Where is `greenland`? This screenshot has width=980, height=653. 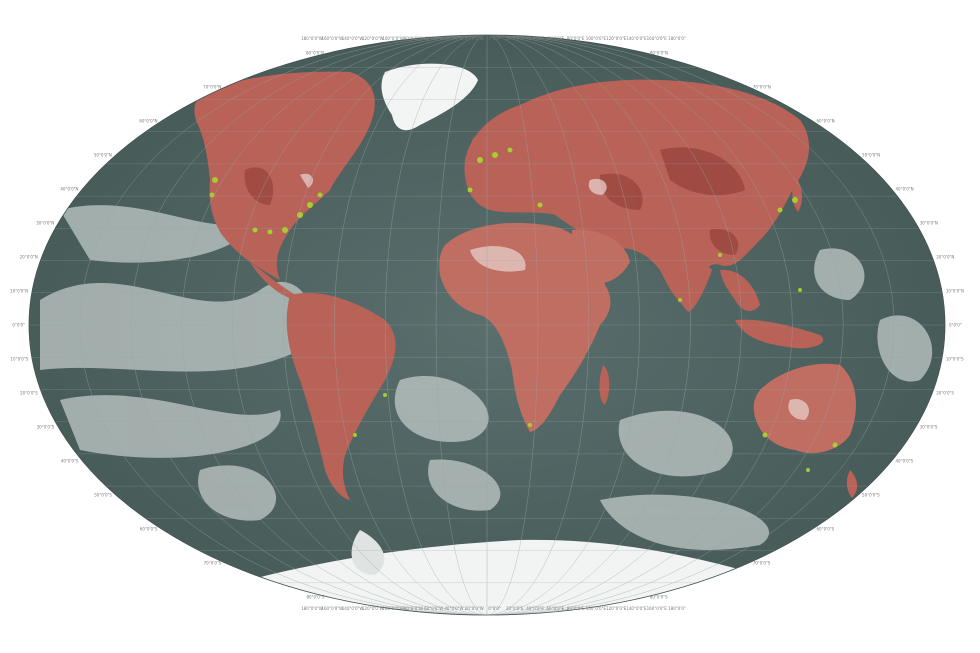
greenland is located at coordinates (429, 97).